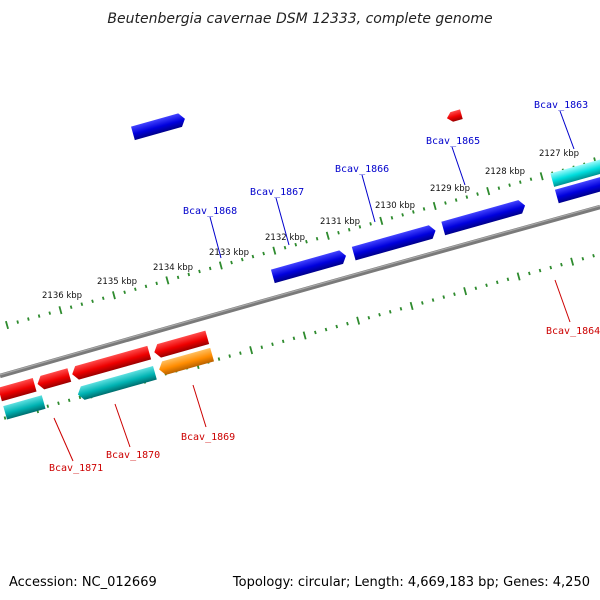 Image resolution: width=600 pixels, height=600 pixels. Describe the element at coordinates (573, 331) in the screenshot. I see `gene-label-bcav-1864: Bcav_1864` at that location.